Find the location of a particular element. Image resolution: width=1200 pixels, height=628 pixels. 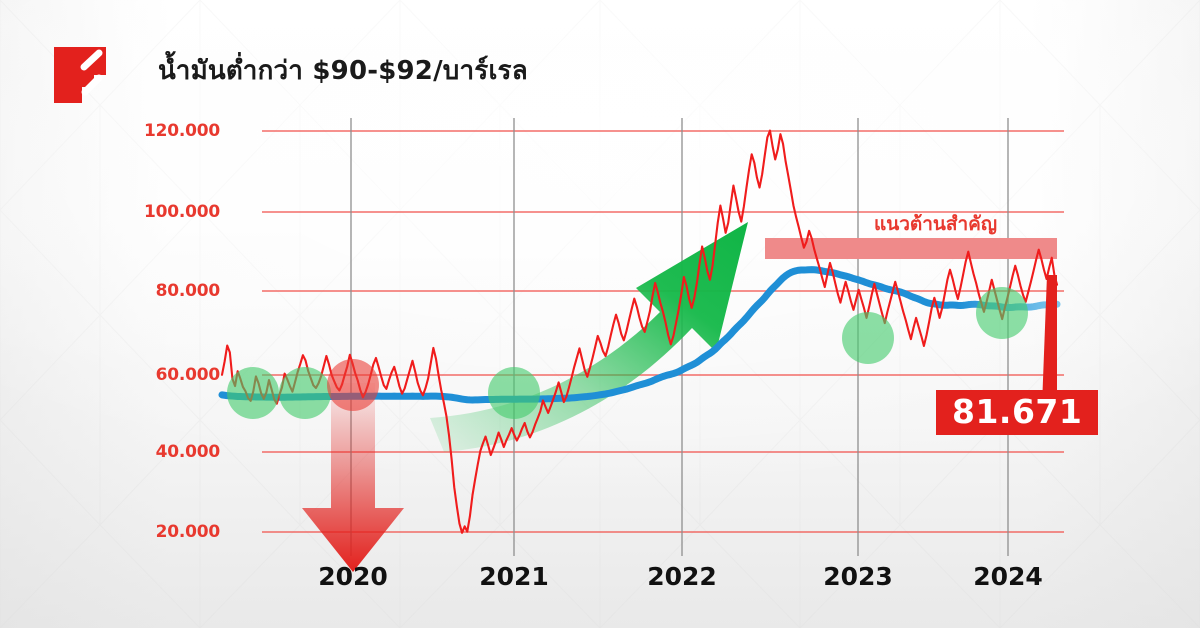

current-price-badge: 81.671 is located at coordinates (1017, 412).